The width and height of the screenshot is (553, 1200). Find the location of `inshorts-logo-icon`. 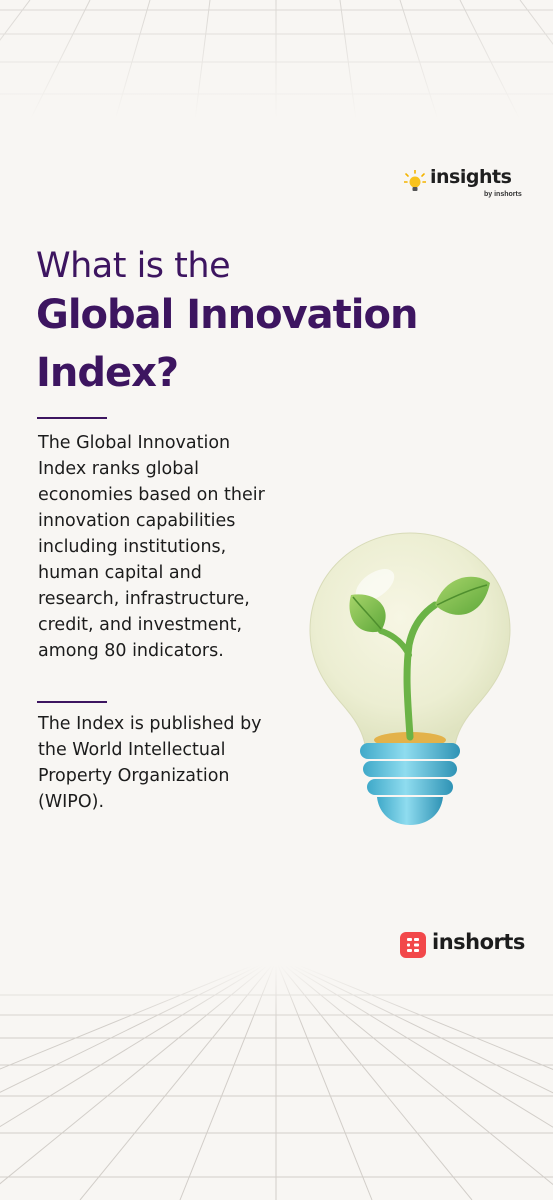

inshorts-logo-icon is located at coordinates (413, 945).